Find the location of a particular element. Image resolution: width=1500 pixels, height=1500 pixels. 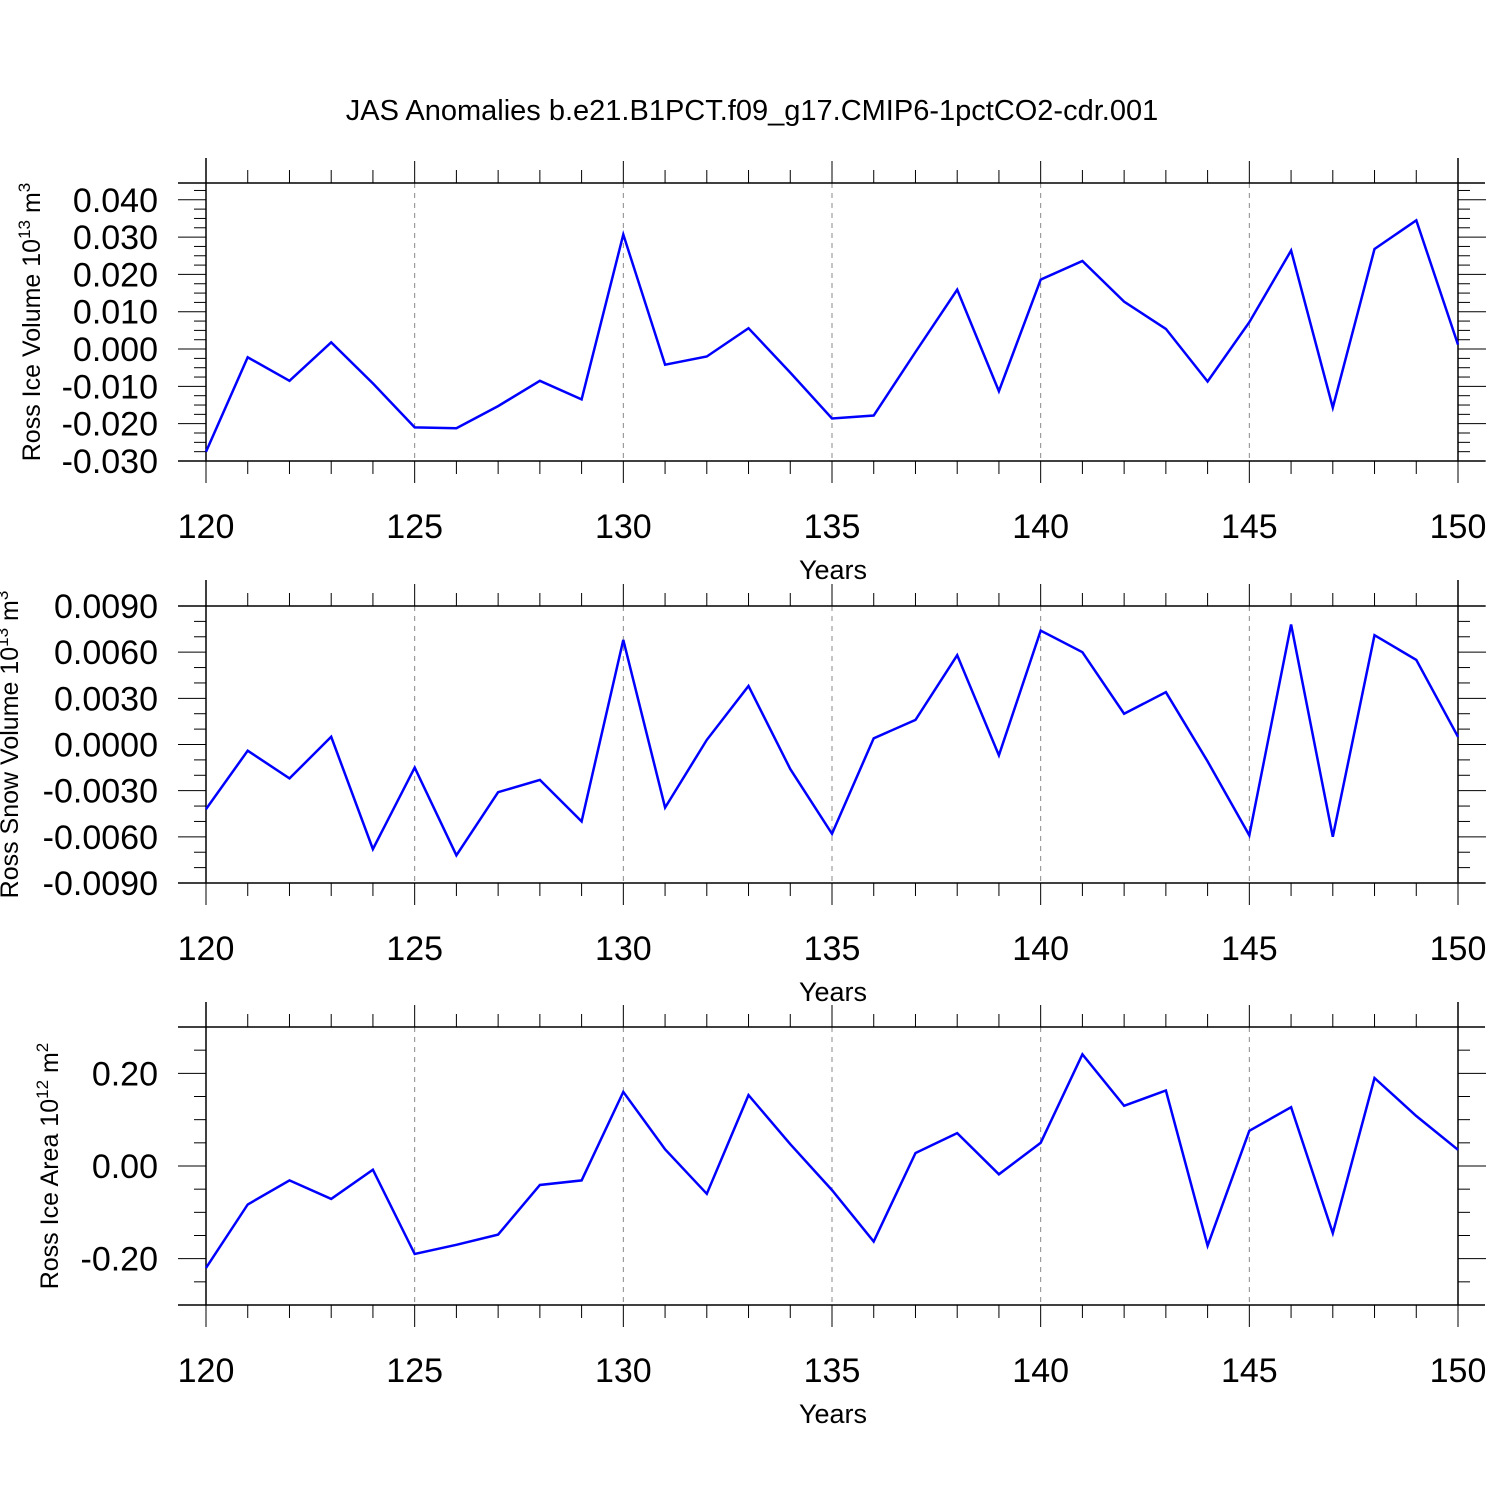

y-axis-title-text: Ross Snow Volume 10 is located at coordinates (12, 773).